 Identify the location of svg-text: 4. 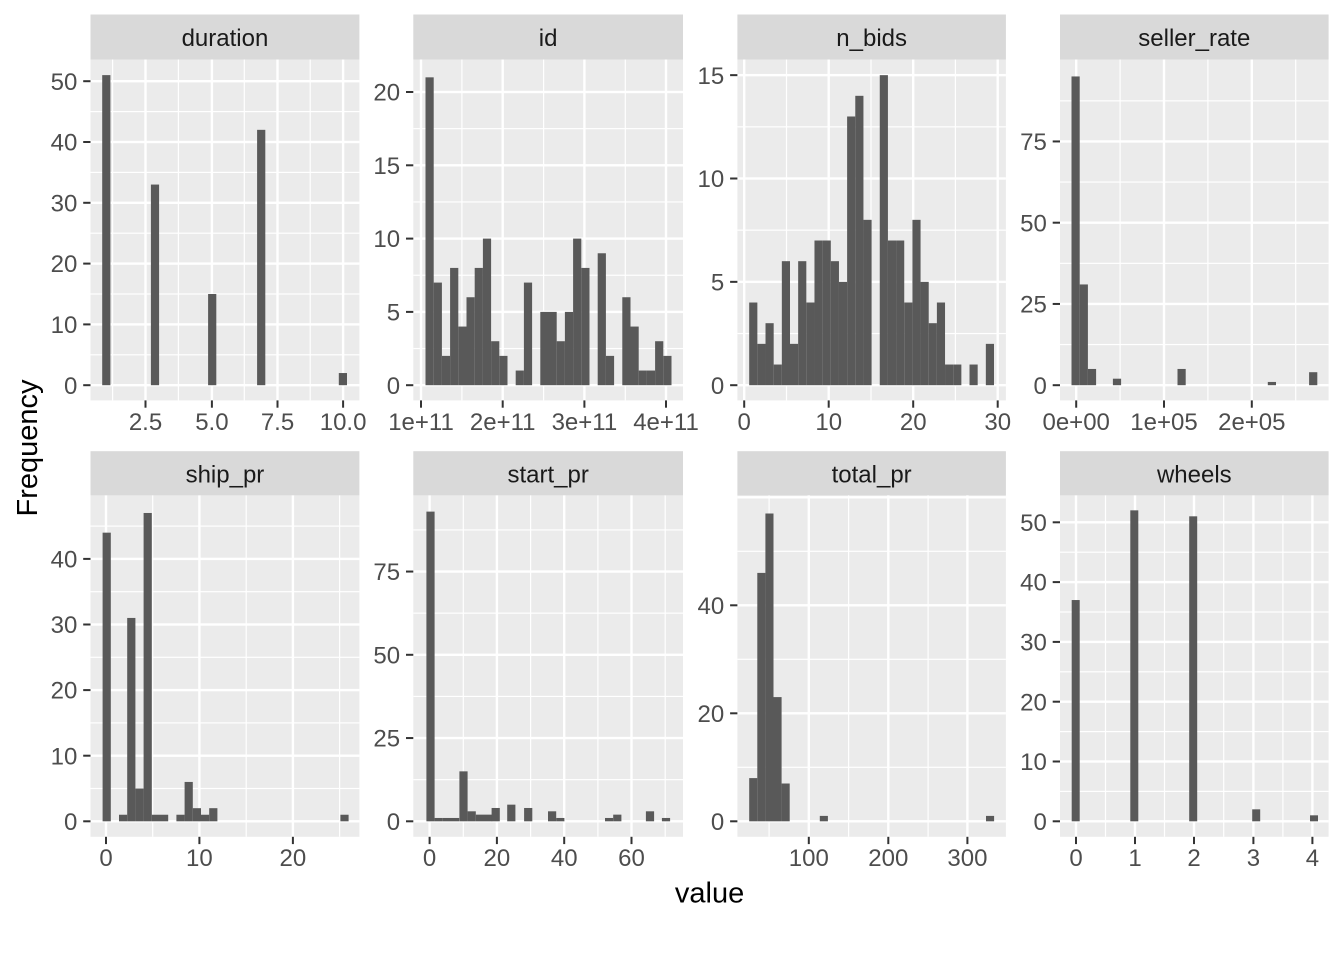
(1312, 858).